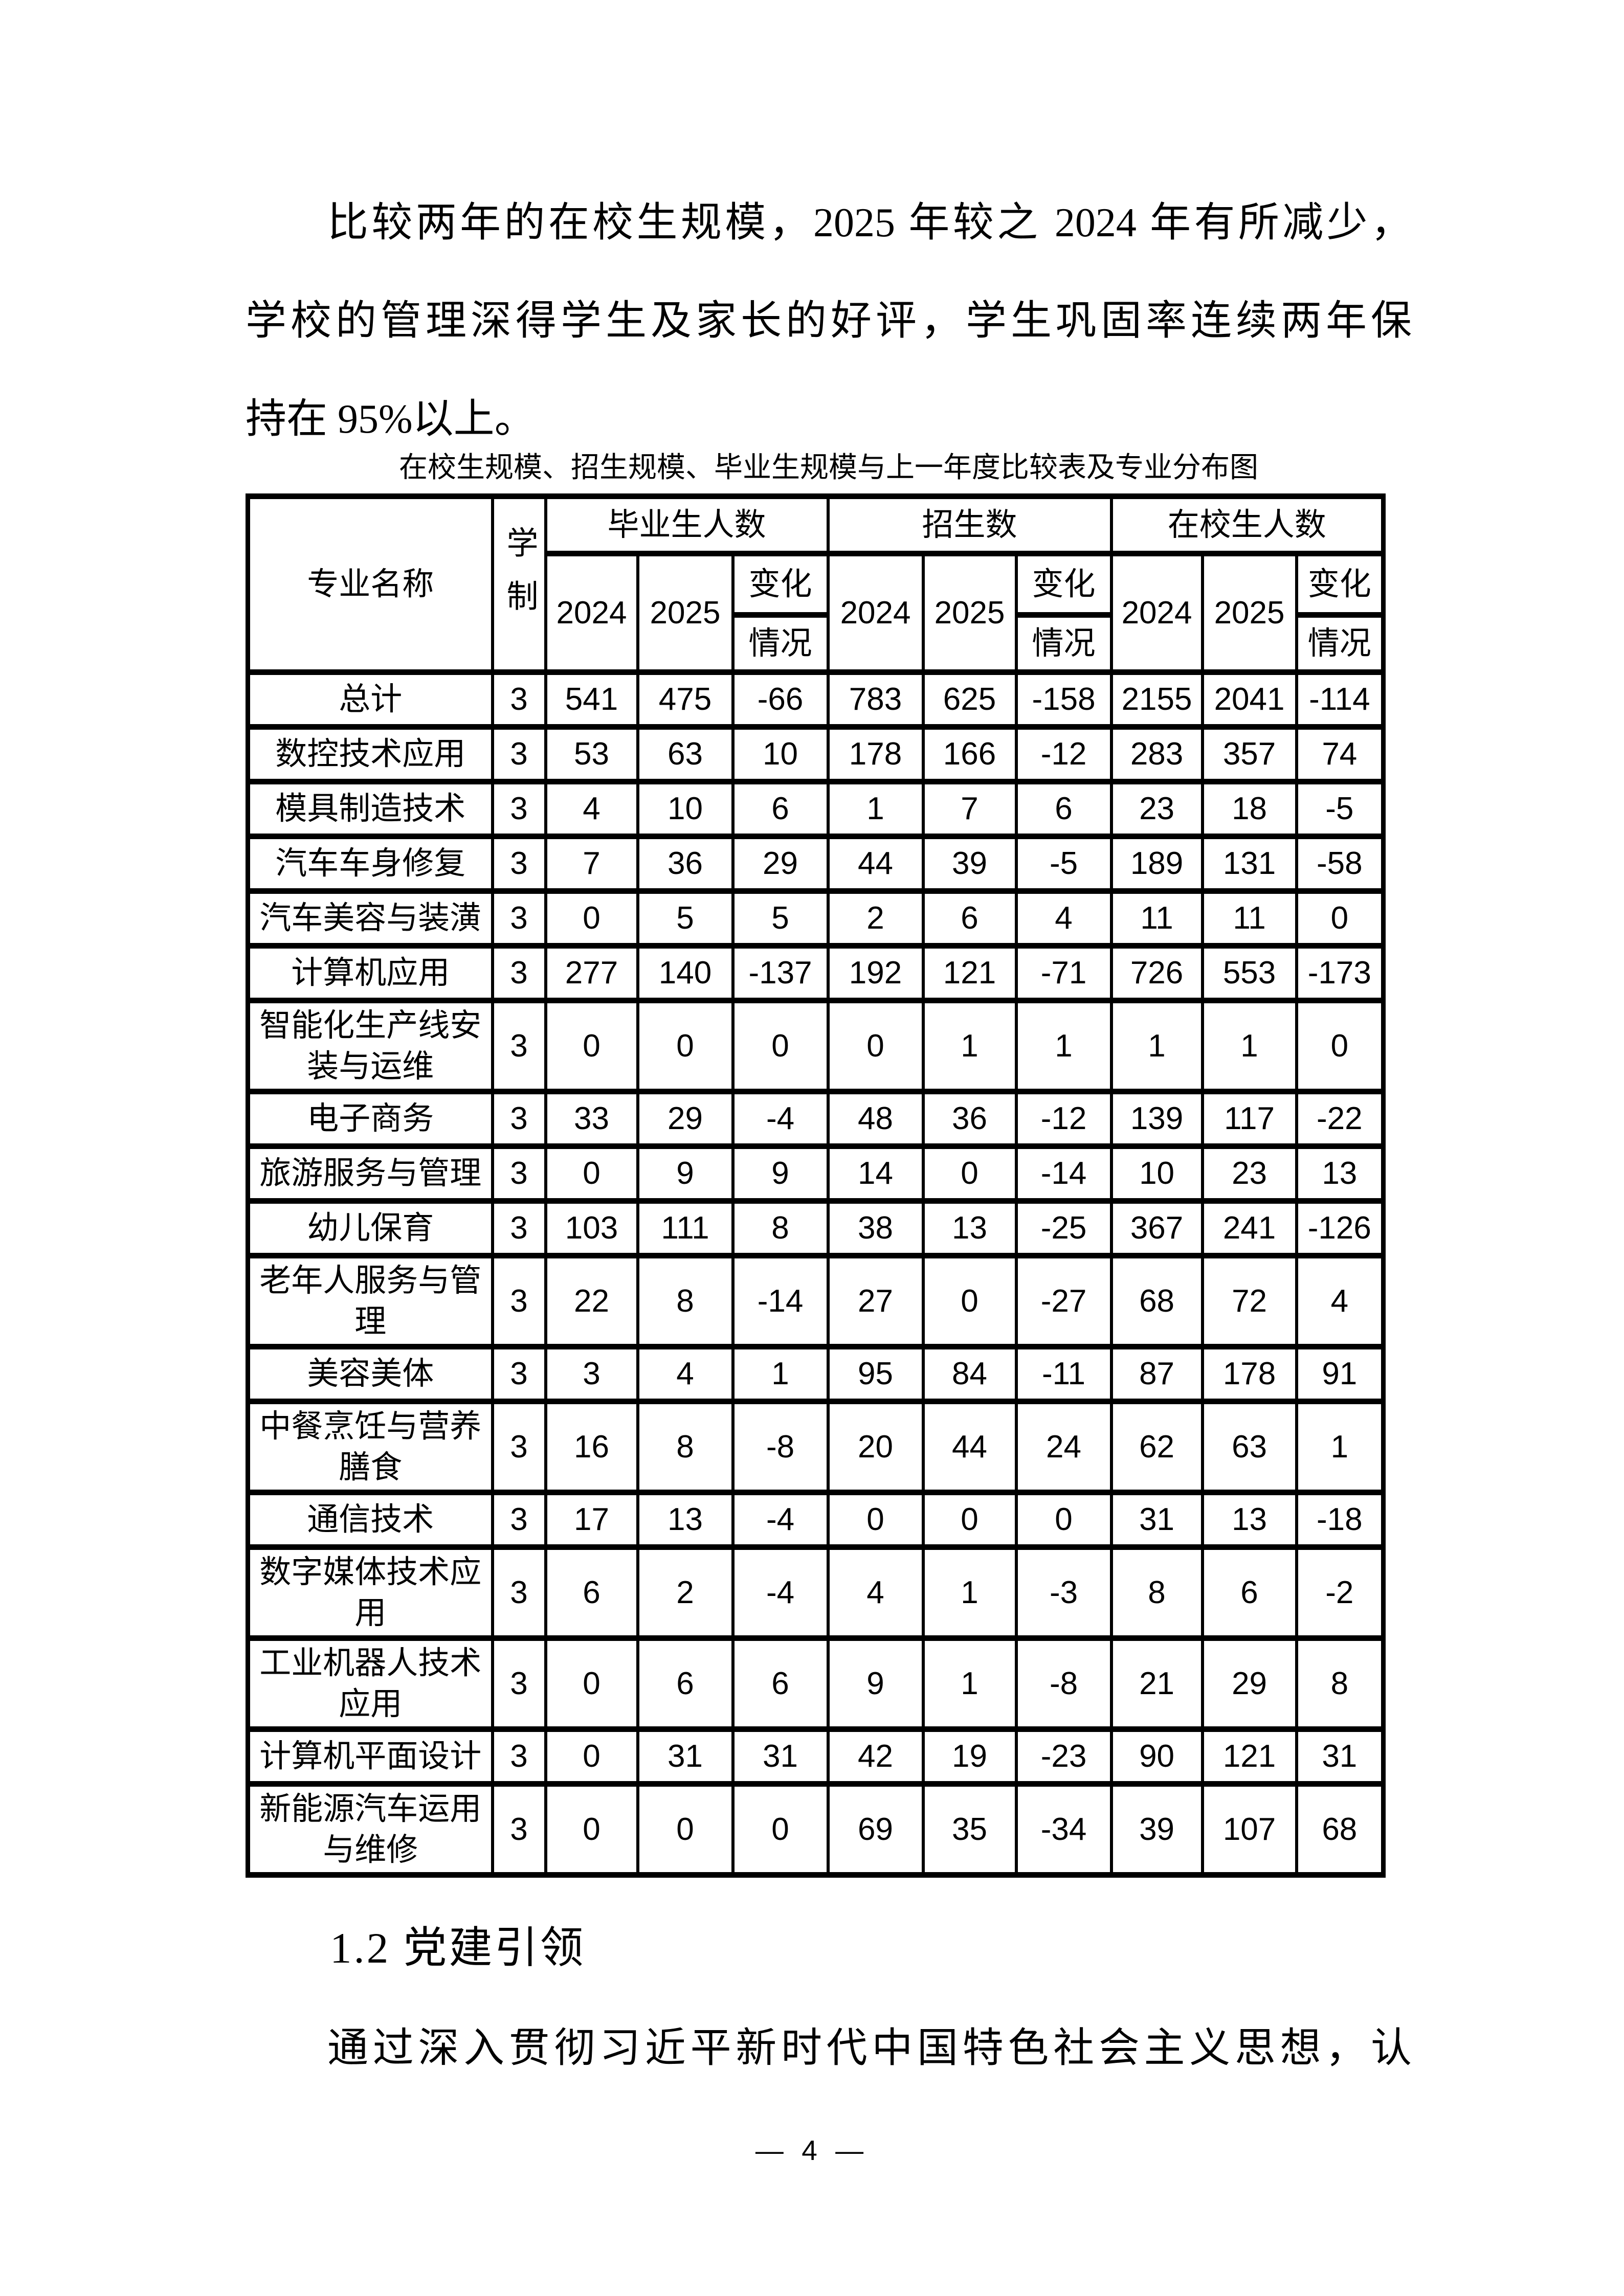 Image resolution: width=1624 pixels, height=2296 pixels. Describe the element at coordinates (591, 1447) in the screenshot. I see `value-cell: 16` at that location.